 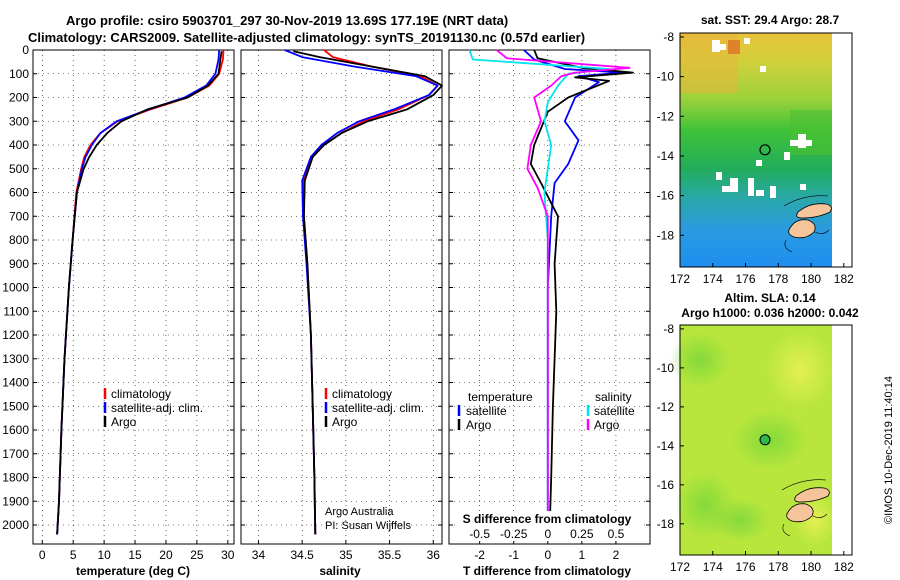 I want to click on sst-green-patch, so click(x=811, y=132).